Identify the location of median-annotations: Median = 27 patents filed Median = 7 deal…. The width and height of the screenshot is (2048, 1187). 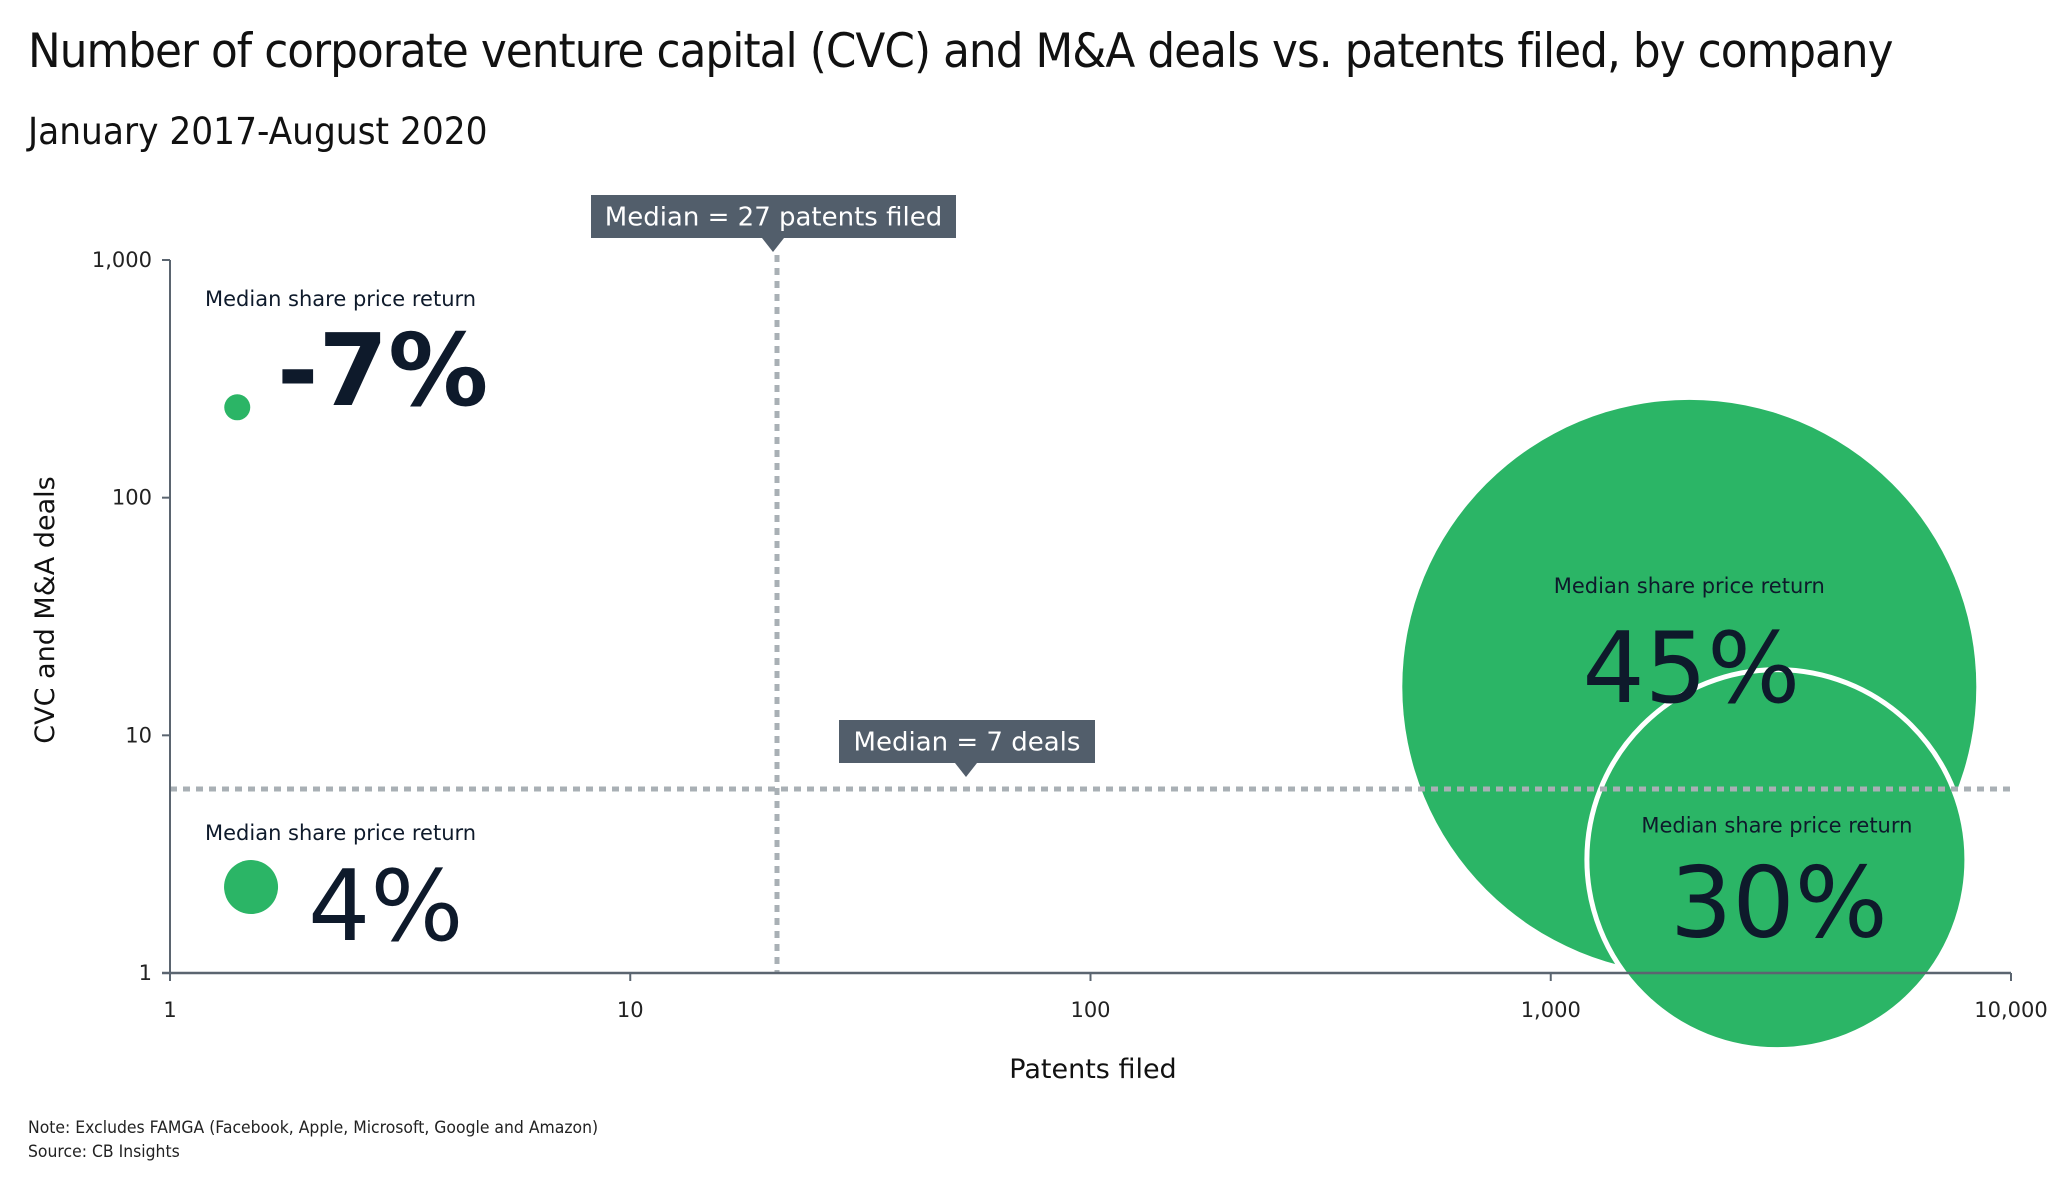
(843, 486).